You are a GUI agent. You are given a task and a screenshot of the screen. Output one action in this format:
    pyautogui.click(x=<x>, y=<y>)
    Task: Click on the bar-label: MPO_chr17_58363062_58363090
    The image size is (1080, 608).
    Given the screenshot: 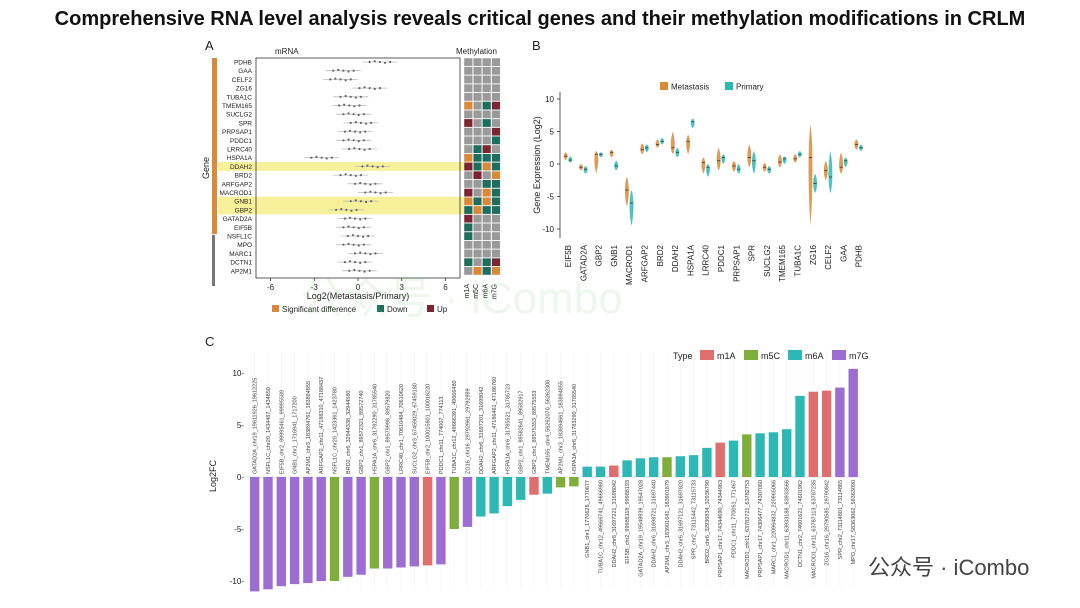 What is the action you would take?
    pyautogui.click(x=854, y=522)
    